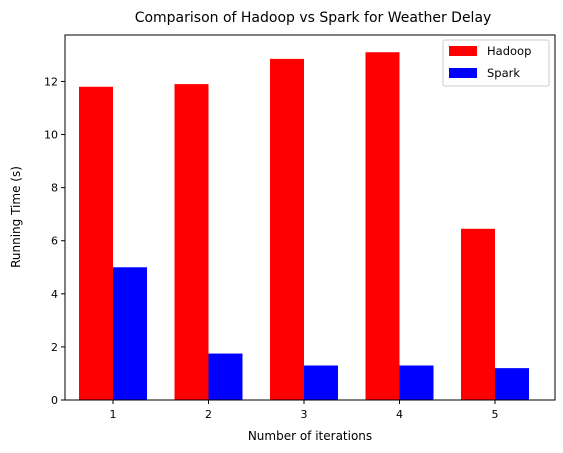  Describe the element at coordinates (509, 51) in the screenshot. I see `legend-label-hadoop: Hadoop` at that location.